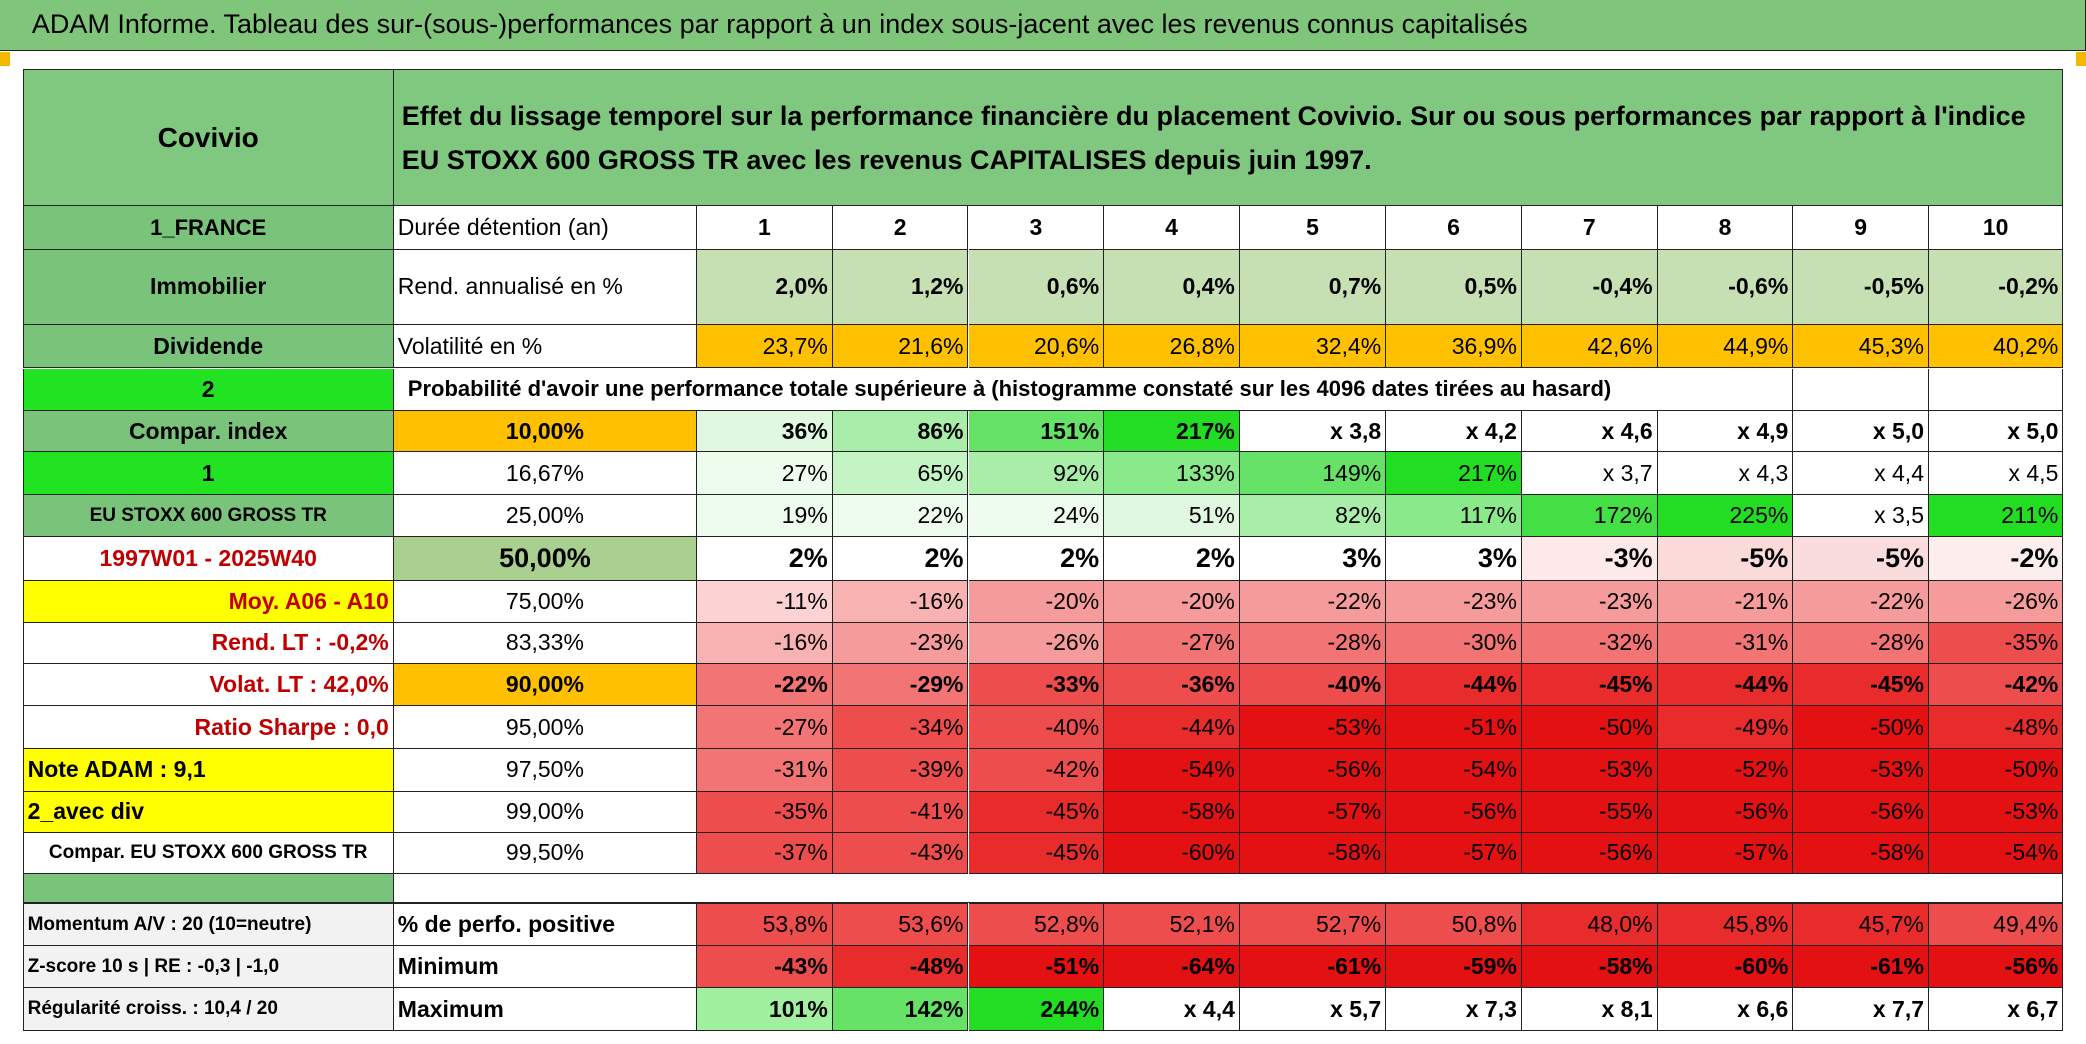 This screenshot has width=2086, height=1044. What do you see at coordinates (900, 287) in the screenshot?
I see `value-cell: 1,2%` at bounding box center [900, 287].